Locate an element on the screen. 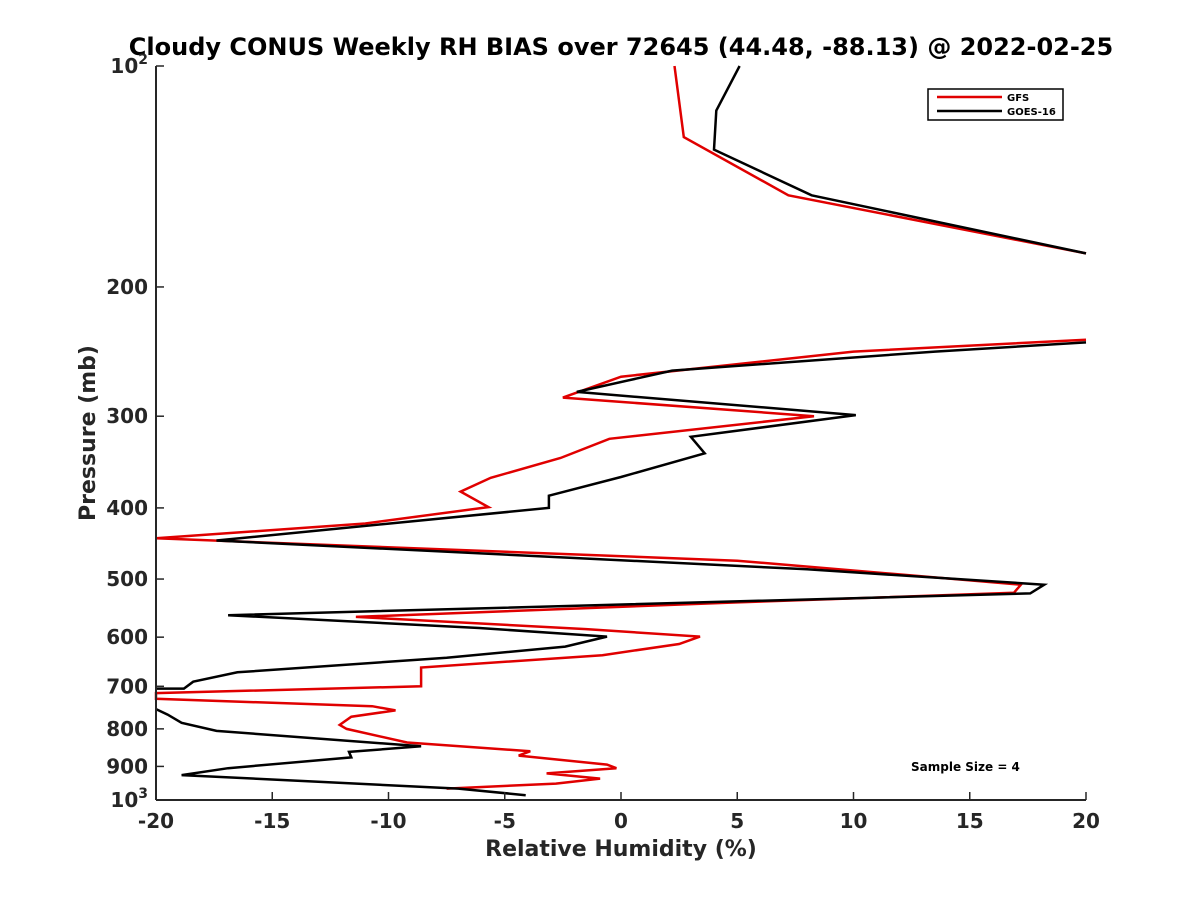 The width and height of the screenshot is (1200, 900). x-tick-label: -20 is located at coordinates (156, 821).